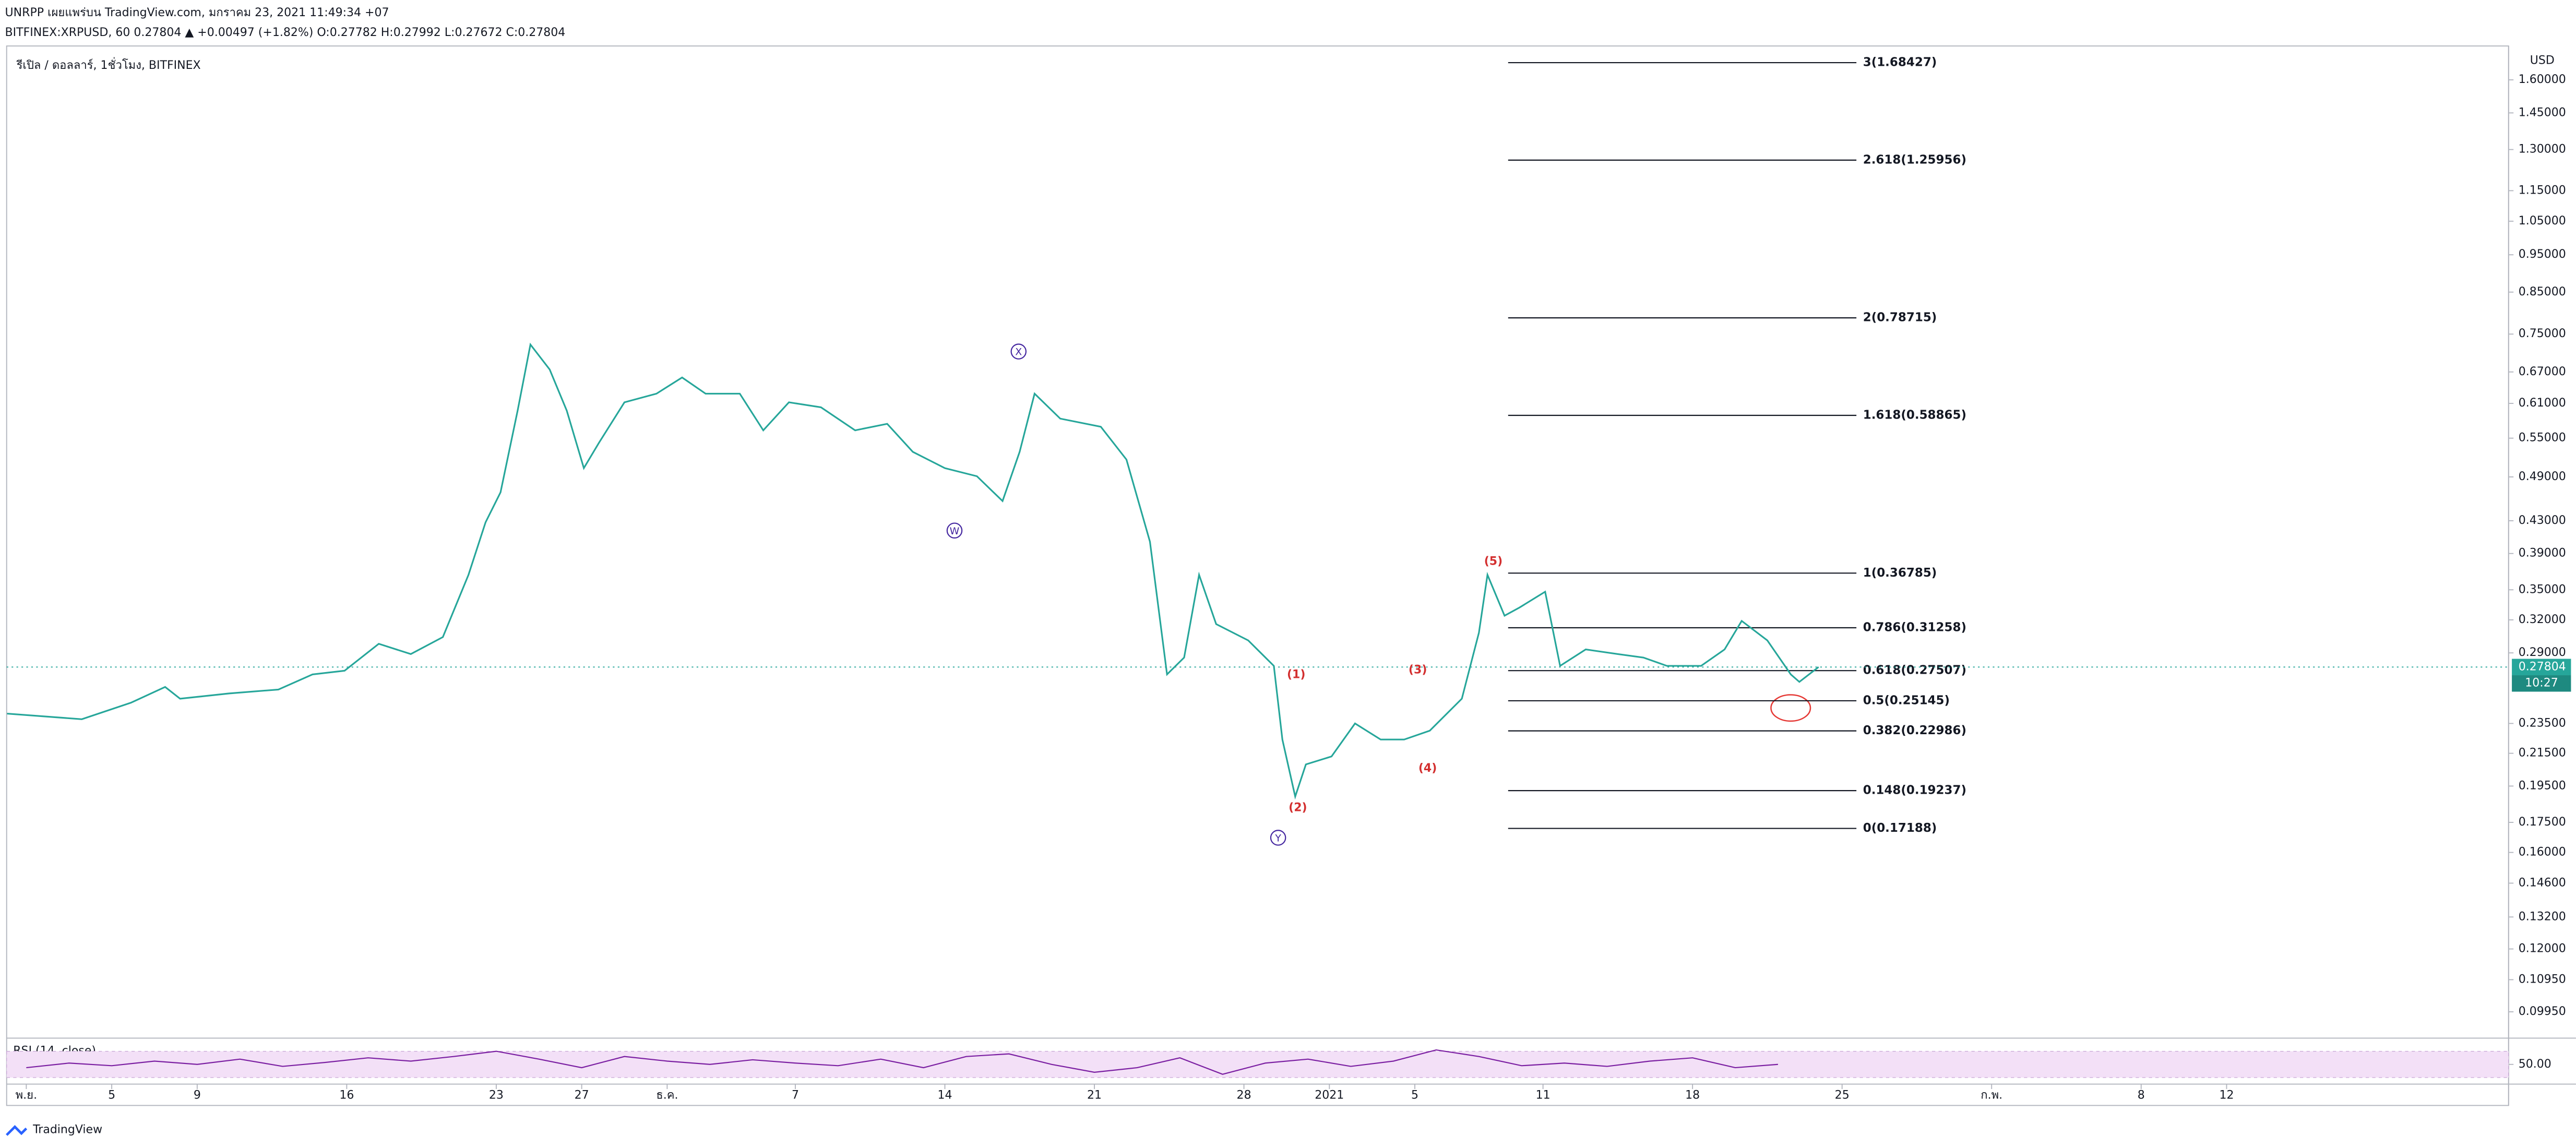  What do you see at coordinates (108, 64) in the screenshot?
I see `chart-title: รีเปิล / ดอลลาร์, 1ชั่วโมง, BITFINEX` at bounding box center [108, 64].